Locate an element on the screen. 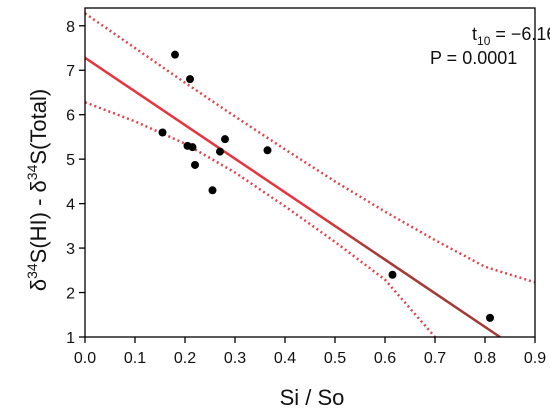 This screenshot has width=550, height=411. y-tick-label: 1 is located at coordinates (70, 338).